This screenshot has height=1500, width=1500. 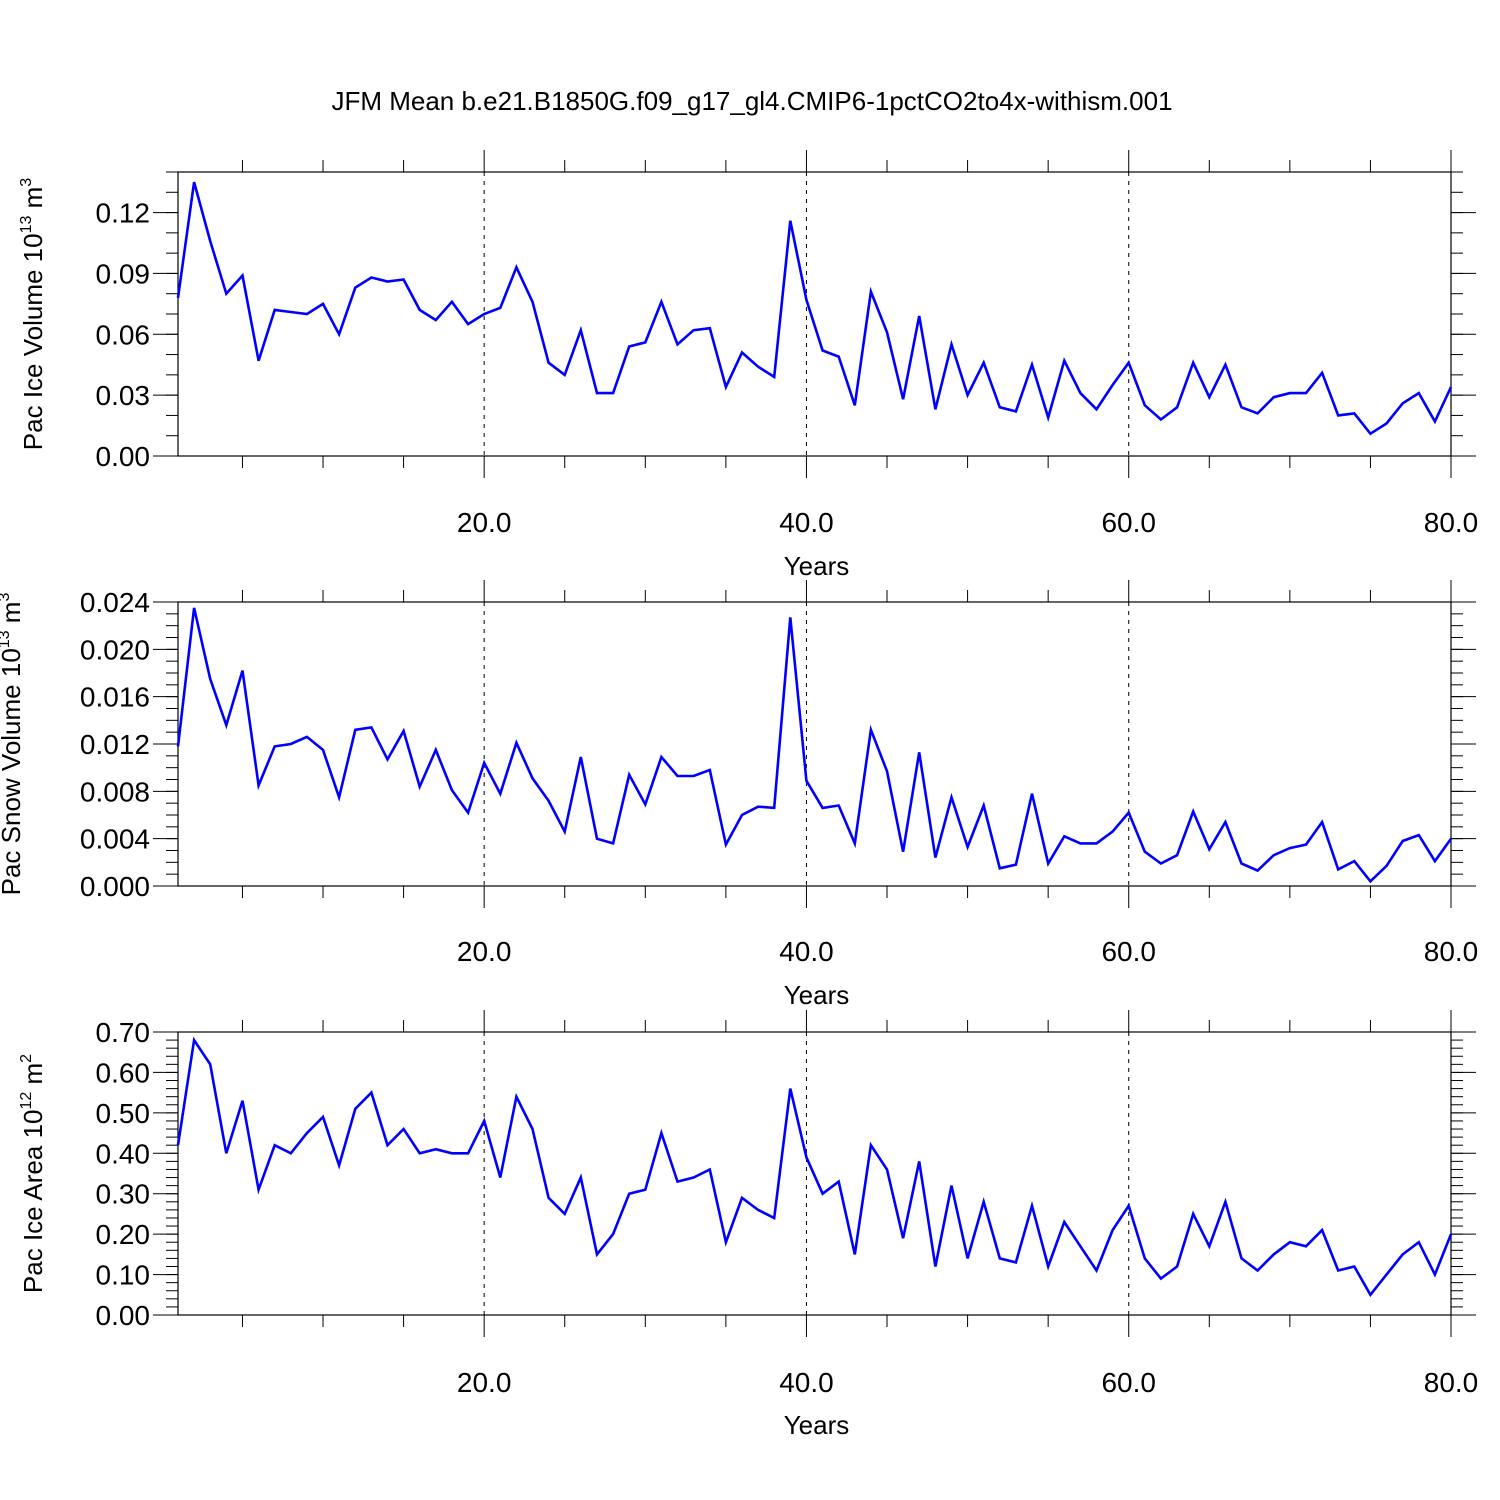 What do you see at coordinates (13, 744) in the screenshot?
I see `y-axis-title: Pac Snow Volume 1013 m3` at bounding box center [13, 744].